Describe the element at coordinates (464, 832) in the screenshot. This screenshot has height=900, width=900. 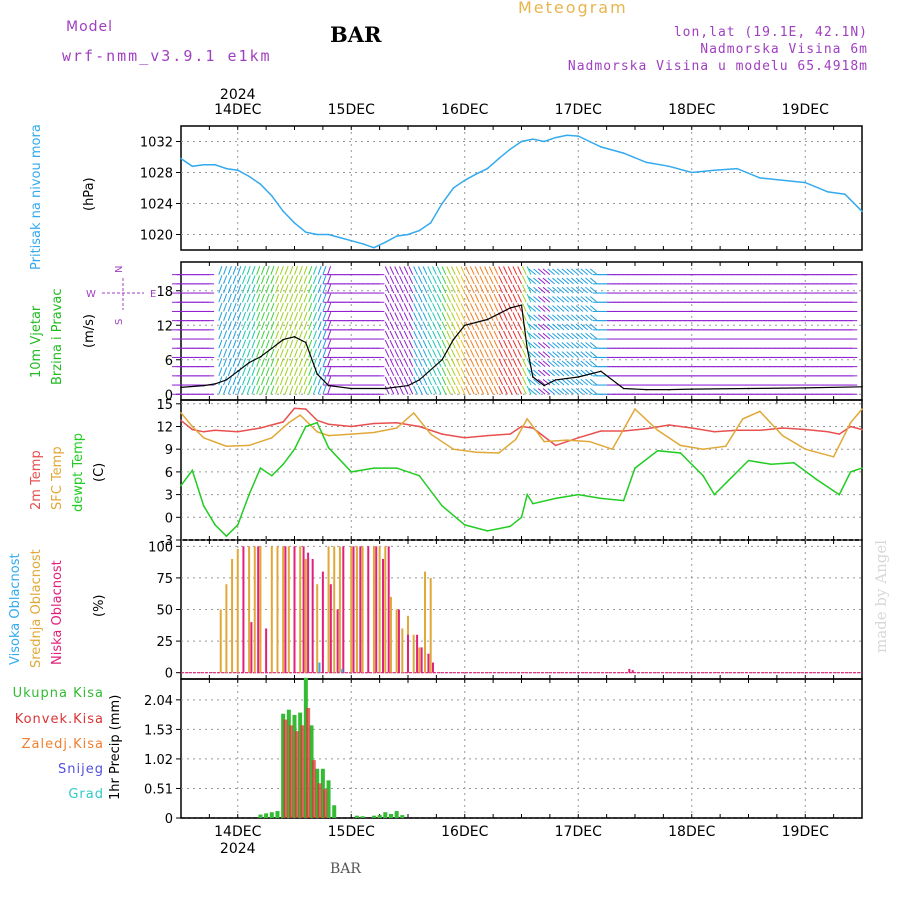
I see `day-tick-label-bottom: 16DEC` at that location.